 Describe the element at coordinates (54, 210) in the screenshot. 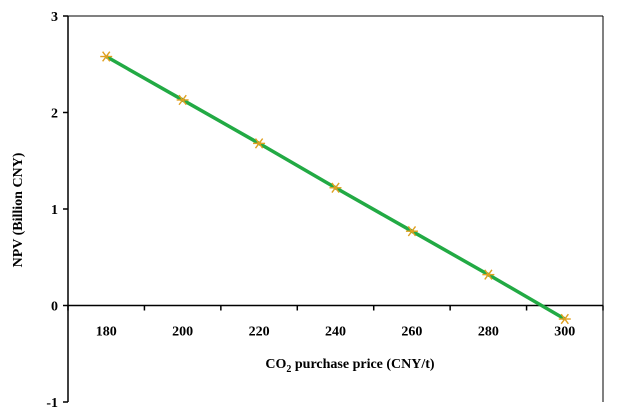

I see `y-tick-label: 1` at that location.